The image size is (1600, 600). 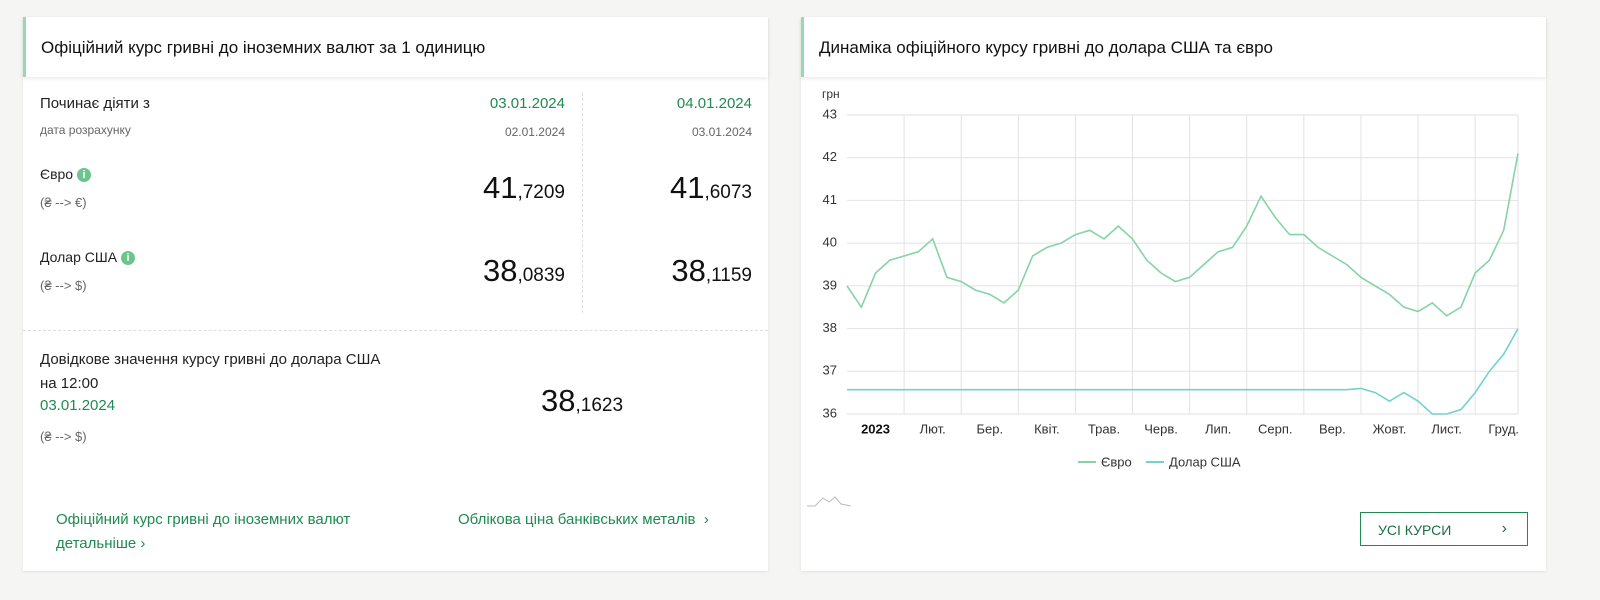 I want to click on legend-label: Долар США, so click(x=1205, y=461).